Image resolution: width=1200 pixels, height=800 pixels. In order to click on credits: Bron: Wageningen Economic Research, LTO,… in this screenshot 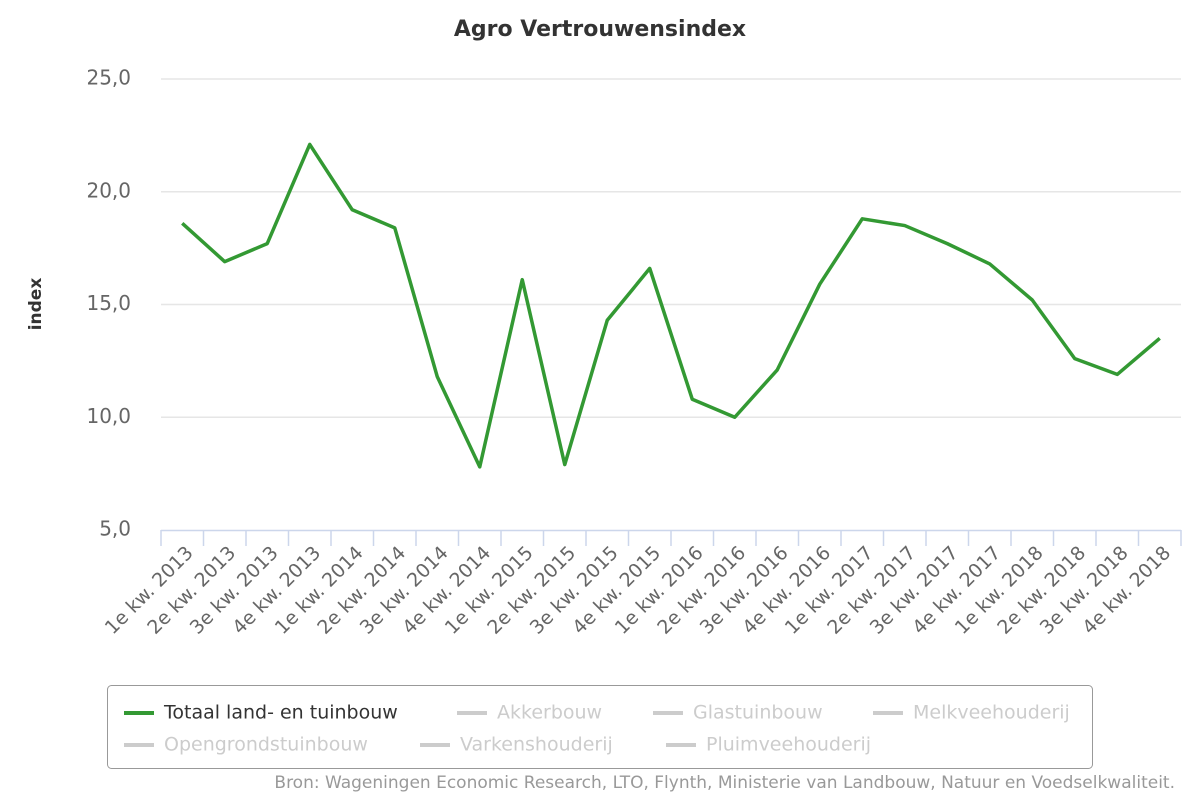, I will do `click(724, 783)`.